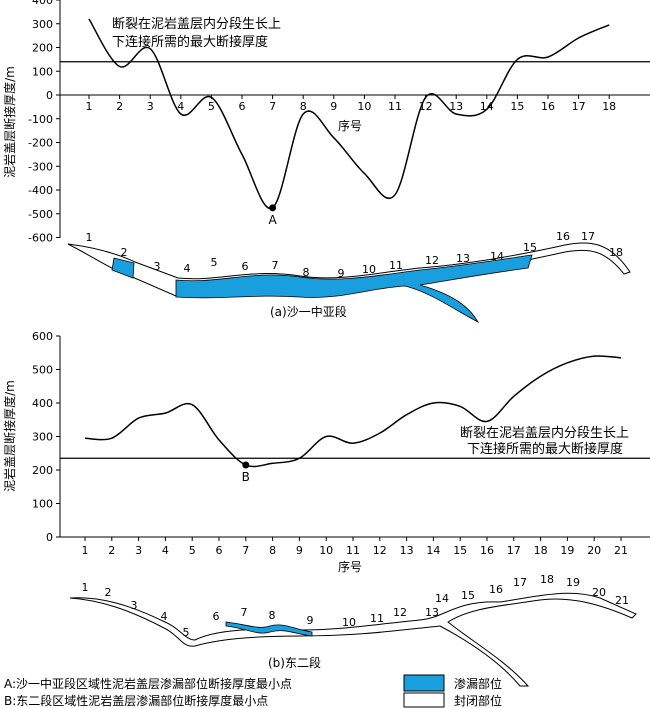 The height and width of the screenshot is (708, 650). Describe the element at coordinates (42, 370) in the screenshot. I see `chart-b-ytick-label-1: 500` at that location.